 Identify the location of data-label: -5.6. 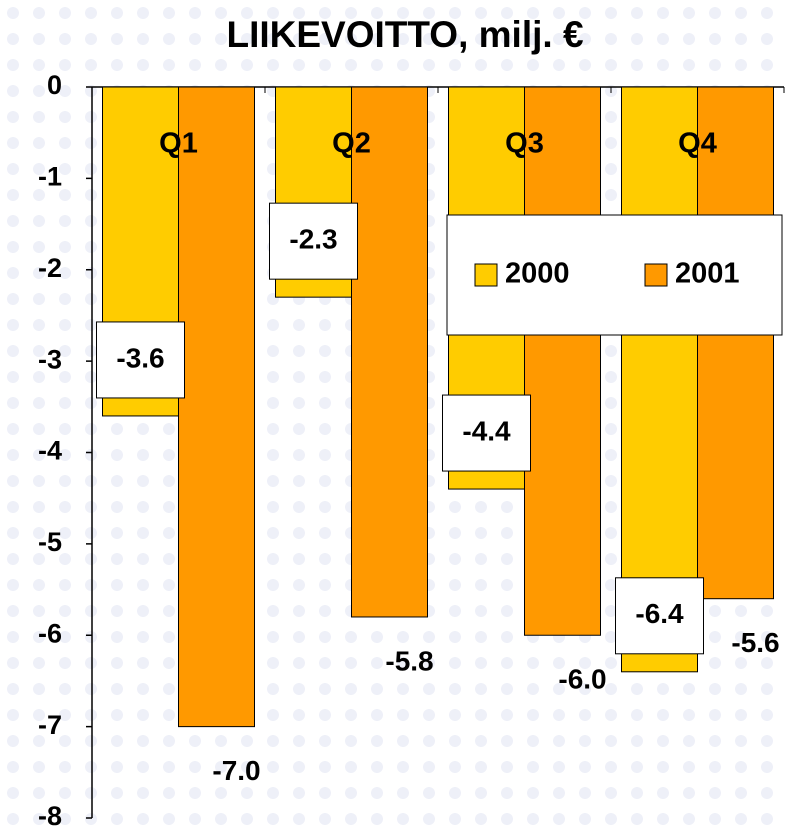
(755, 642).